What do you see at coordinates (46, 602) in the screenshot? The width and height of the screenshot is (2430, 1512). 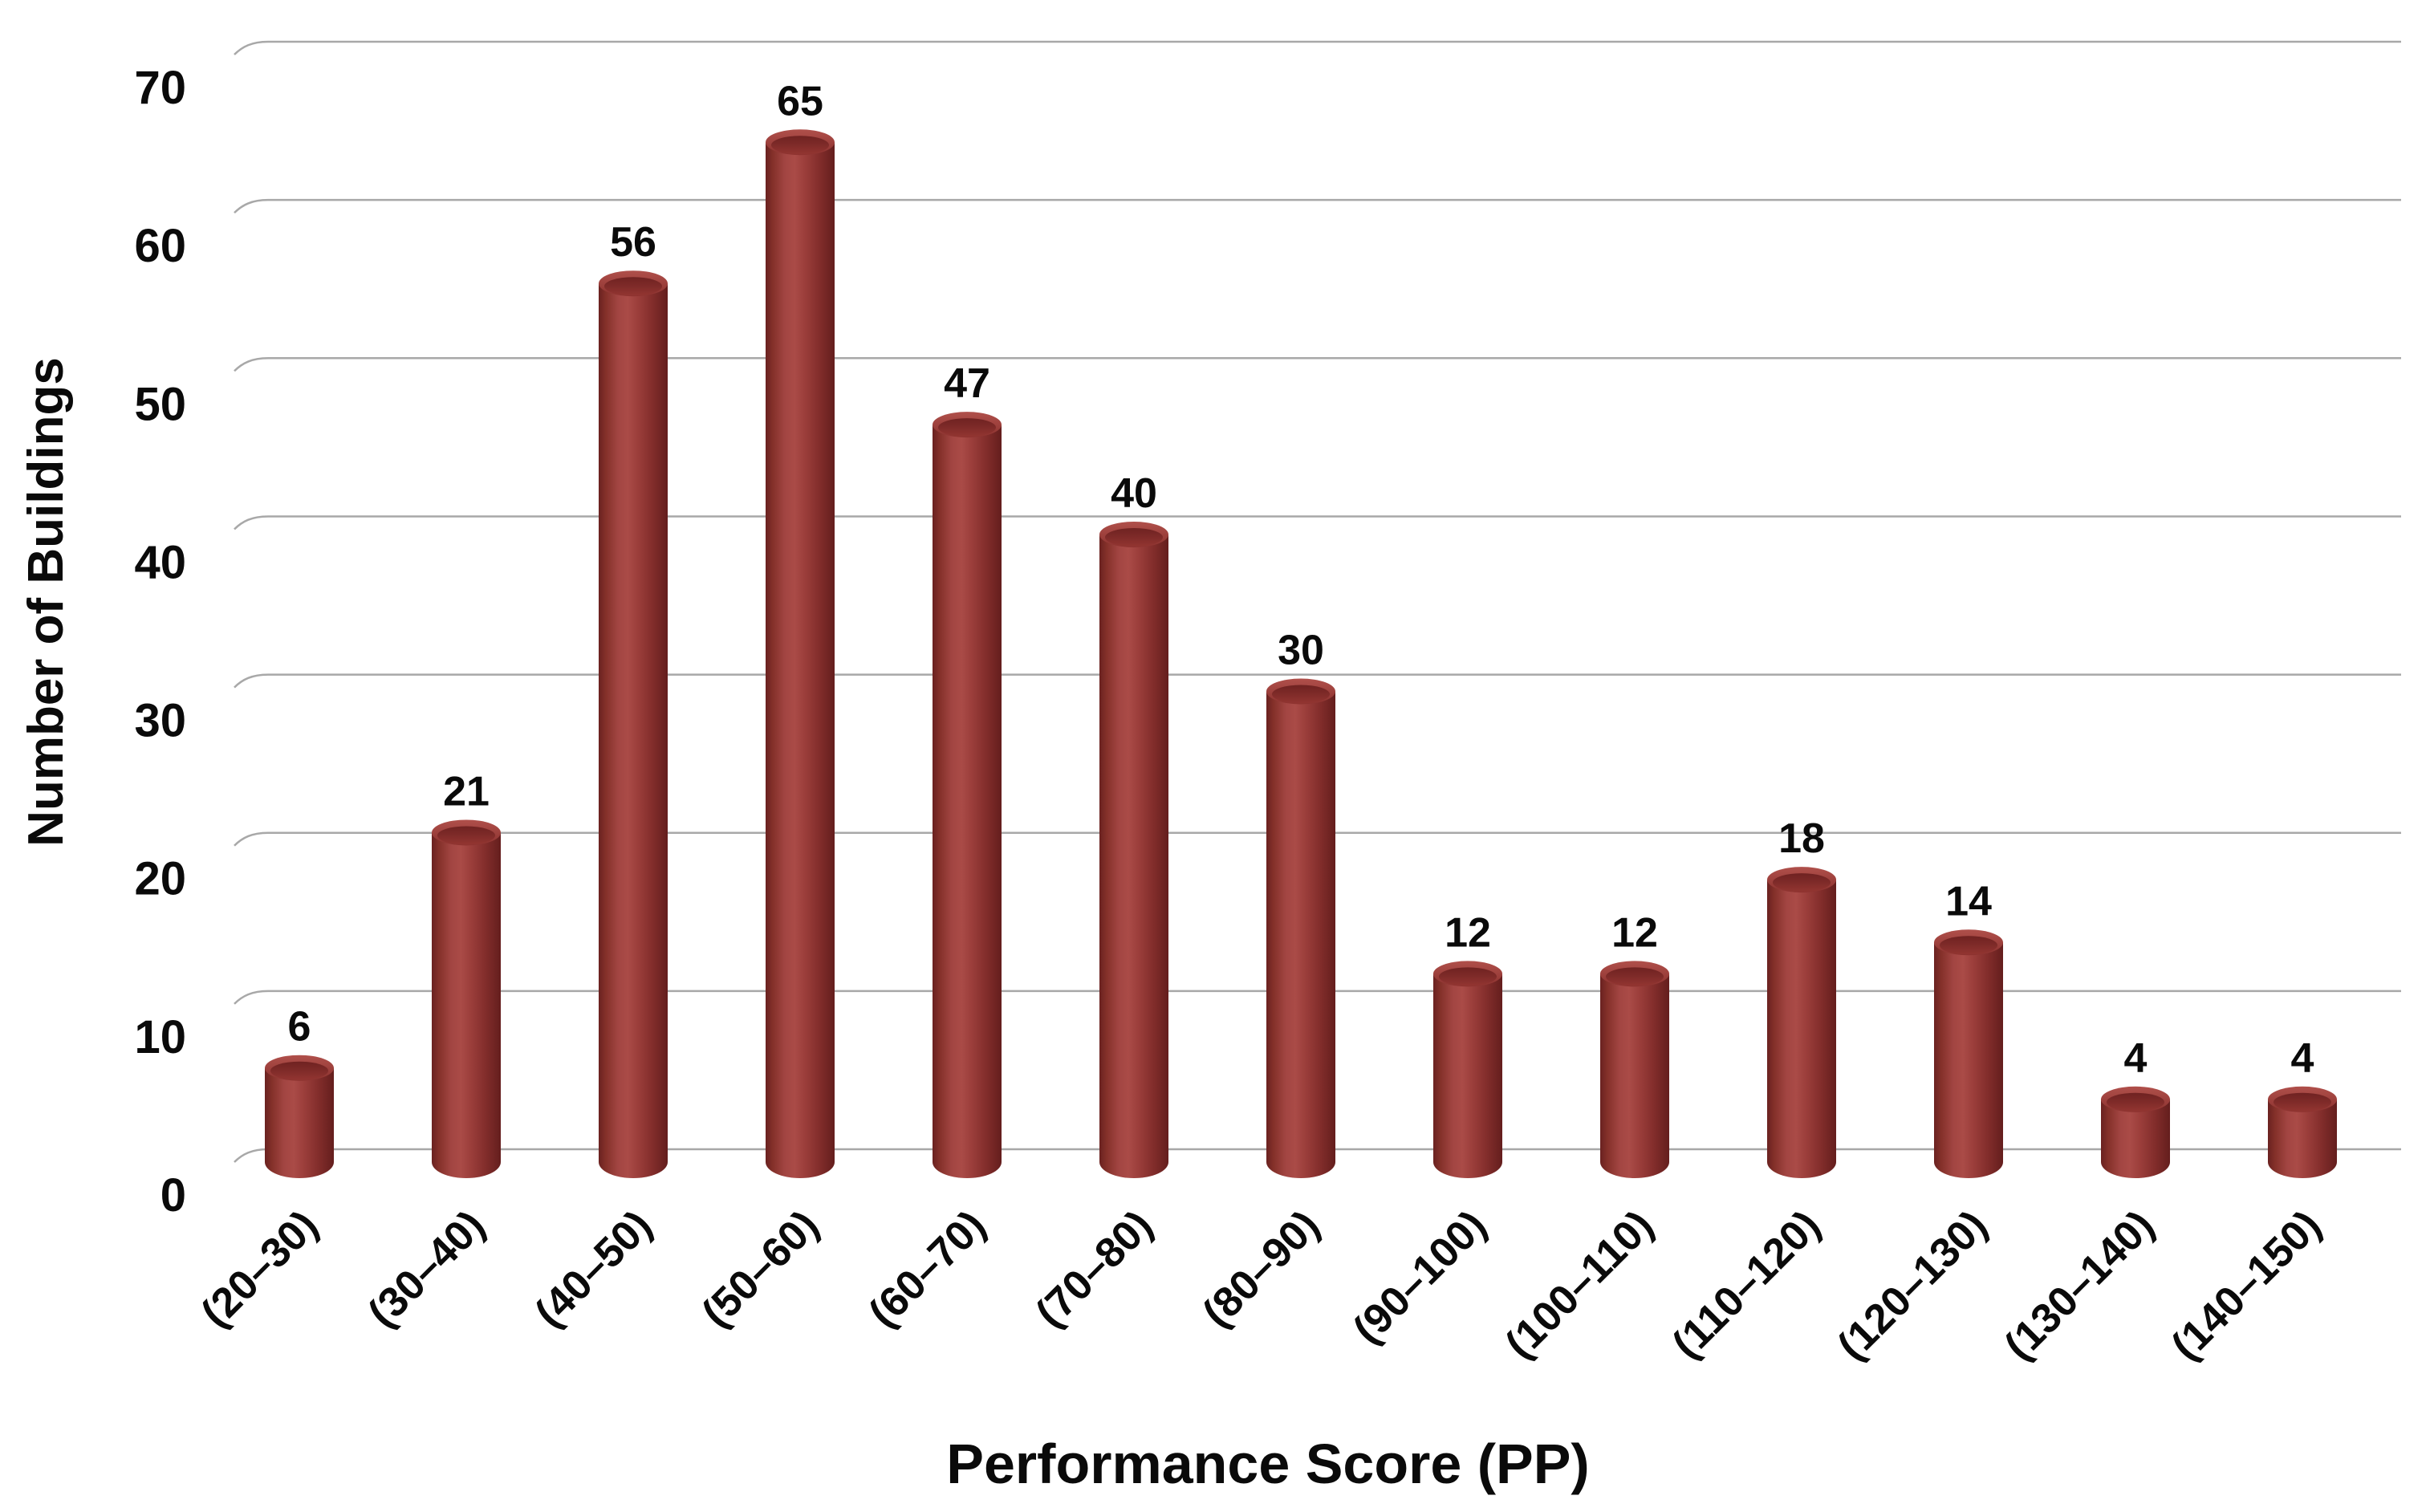 I see `y-axis-title: Number of Buildings` at bounding box center [46, 602].